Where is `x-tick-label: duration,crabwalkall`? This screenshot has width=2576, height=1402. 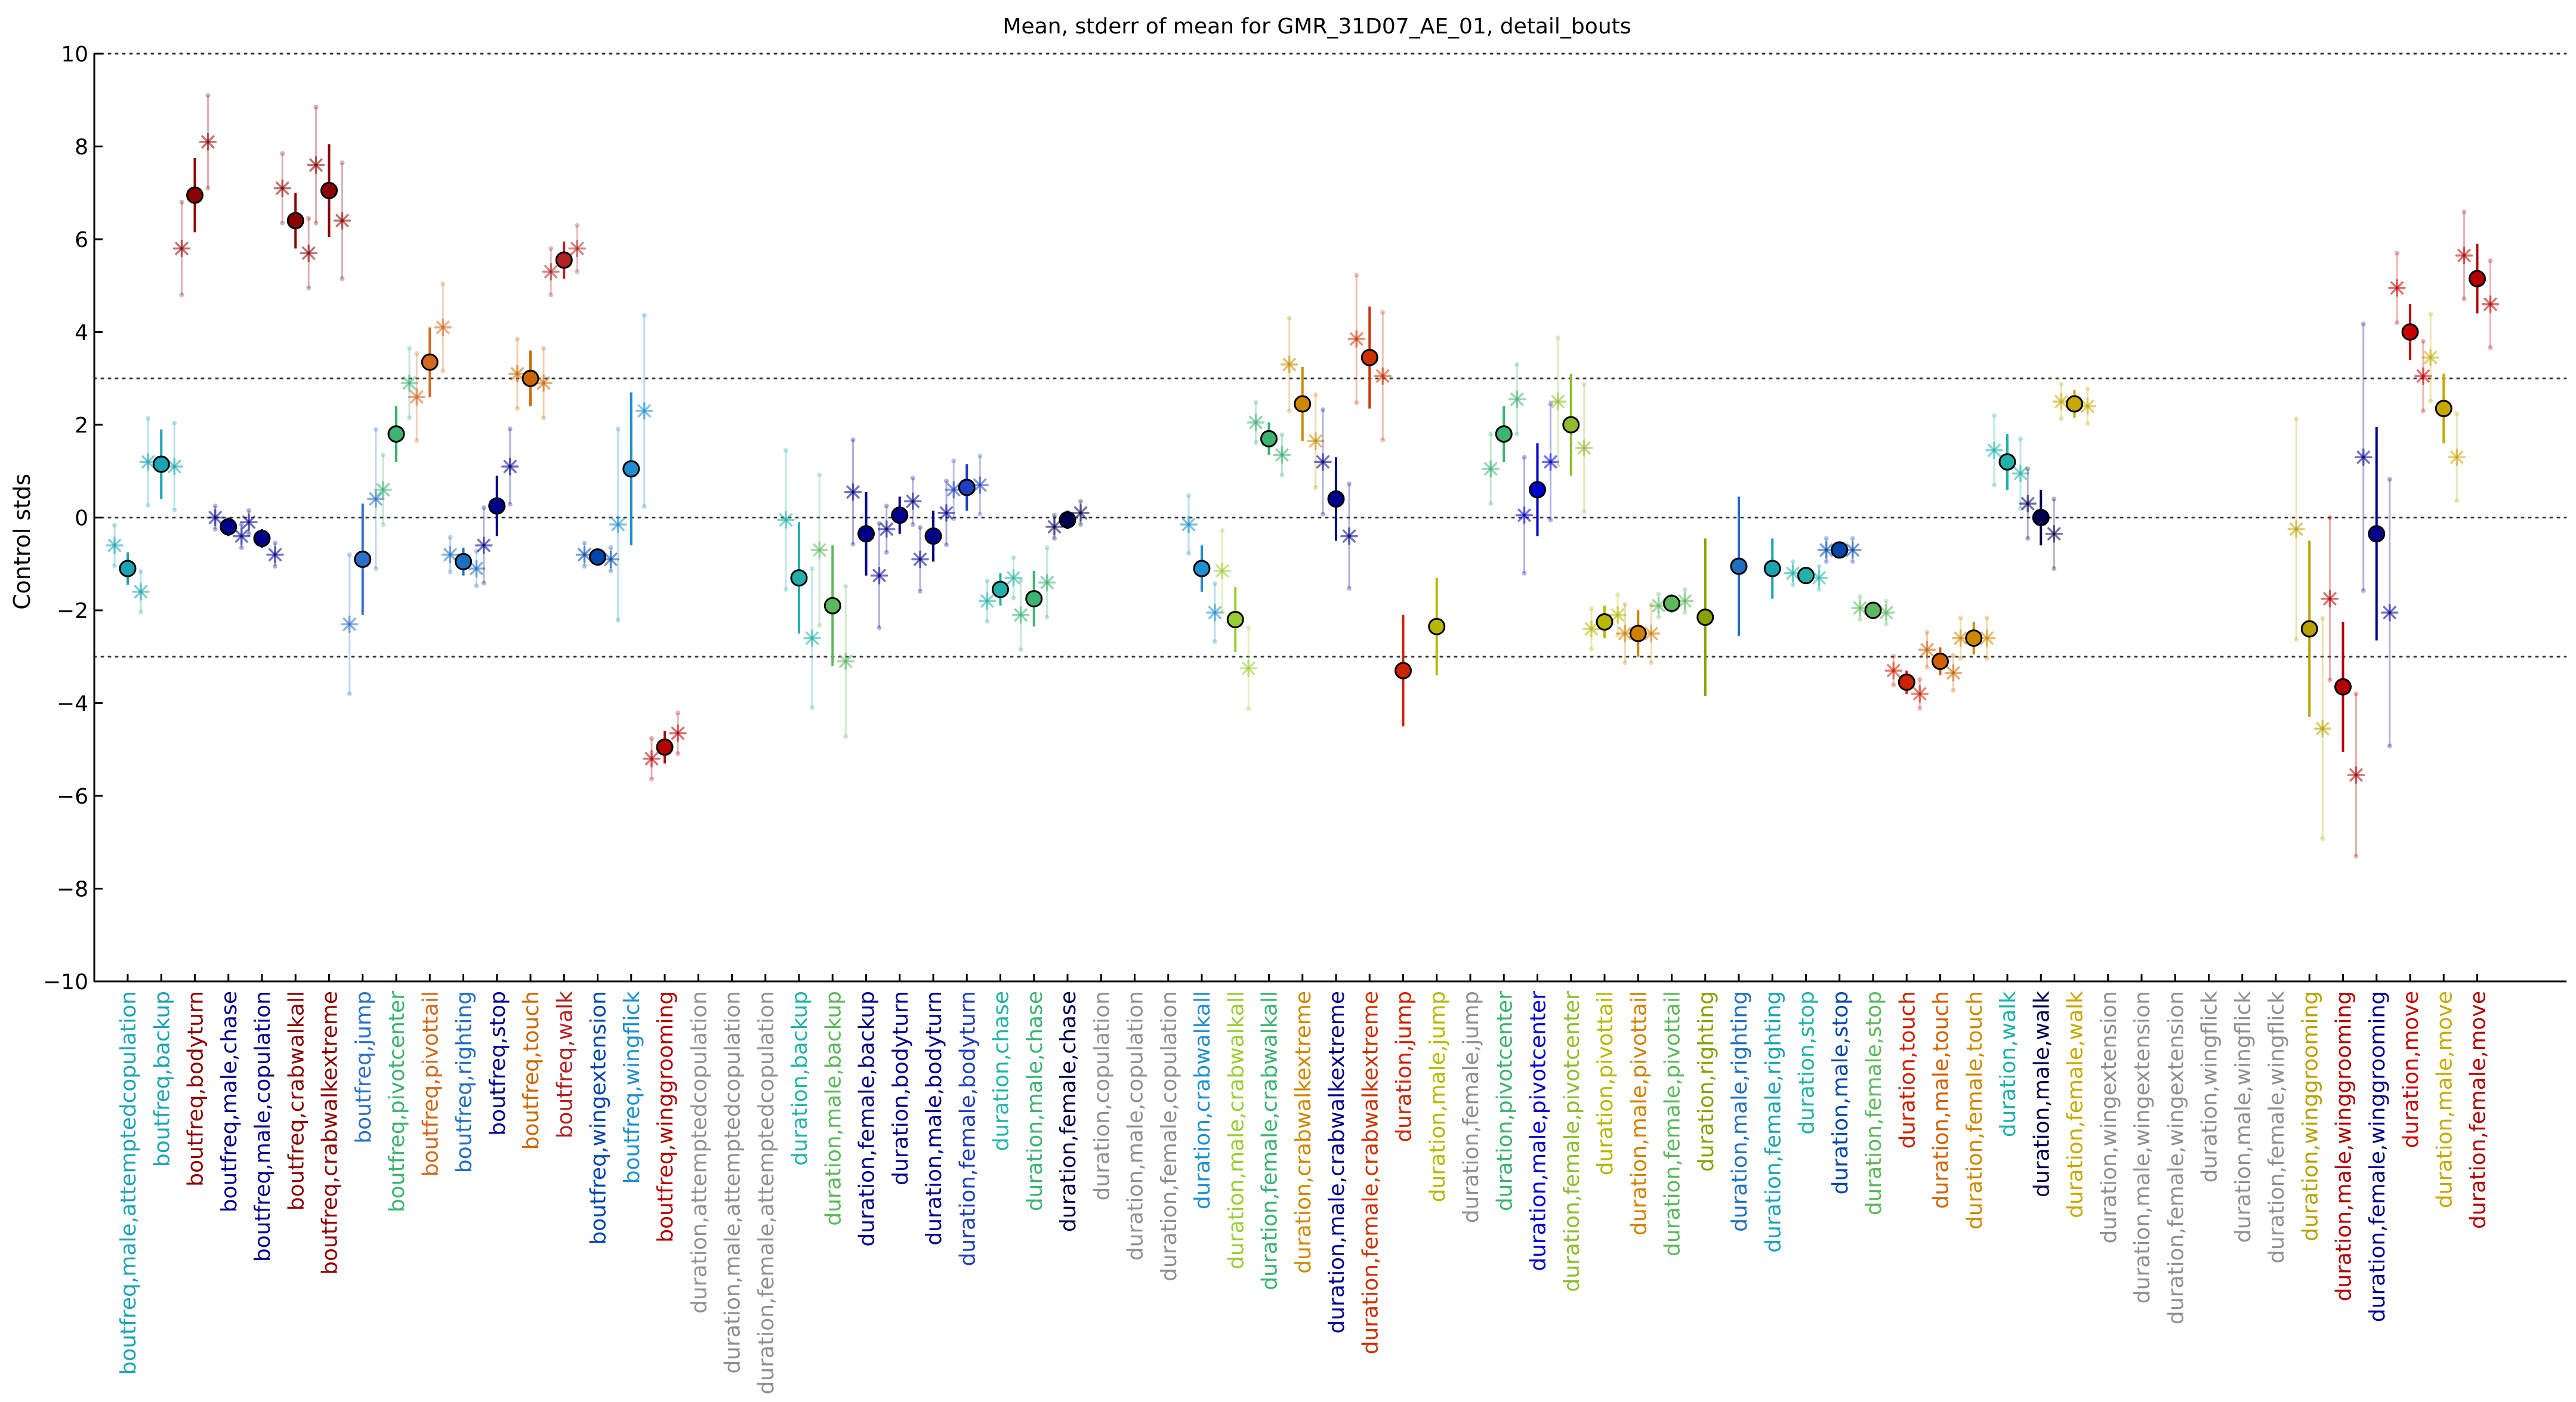 x-tick-label: duration,crabwalkall is located at coordinates (1203, 1100).